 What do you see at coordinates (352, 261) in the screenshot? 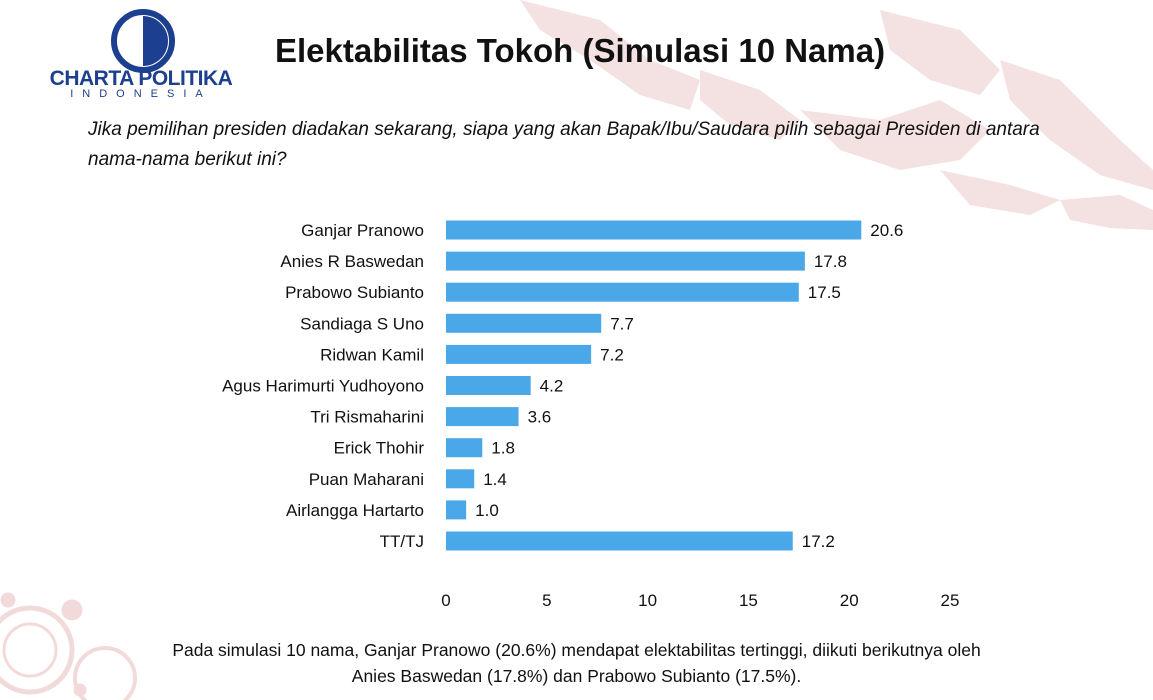
I see `category-label: Anies R Baswedan` at bounding box center [352, 261].